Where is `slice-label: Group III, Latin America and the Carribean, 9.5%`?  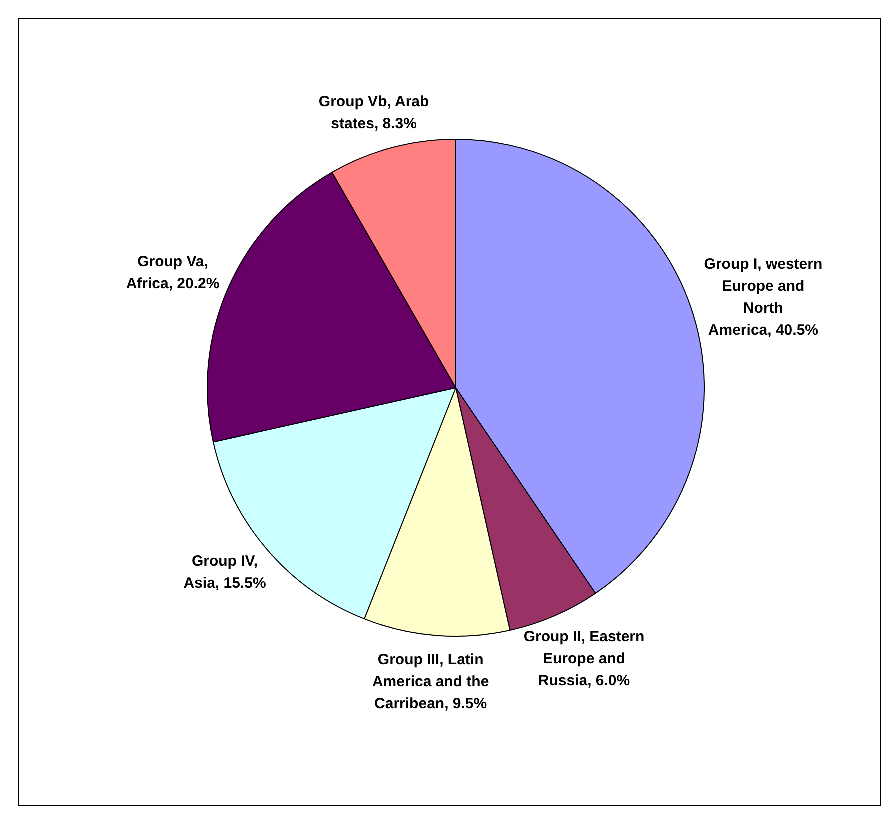
slice-label: Group III, Latin America and the Carribean, 9.5% is located at coordinates (431, 682).